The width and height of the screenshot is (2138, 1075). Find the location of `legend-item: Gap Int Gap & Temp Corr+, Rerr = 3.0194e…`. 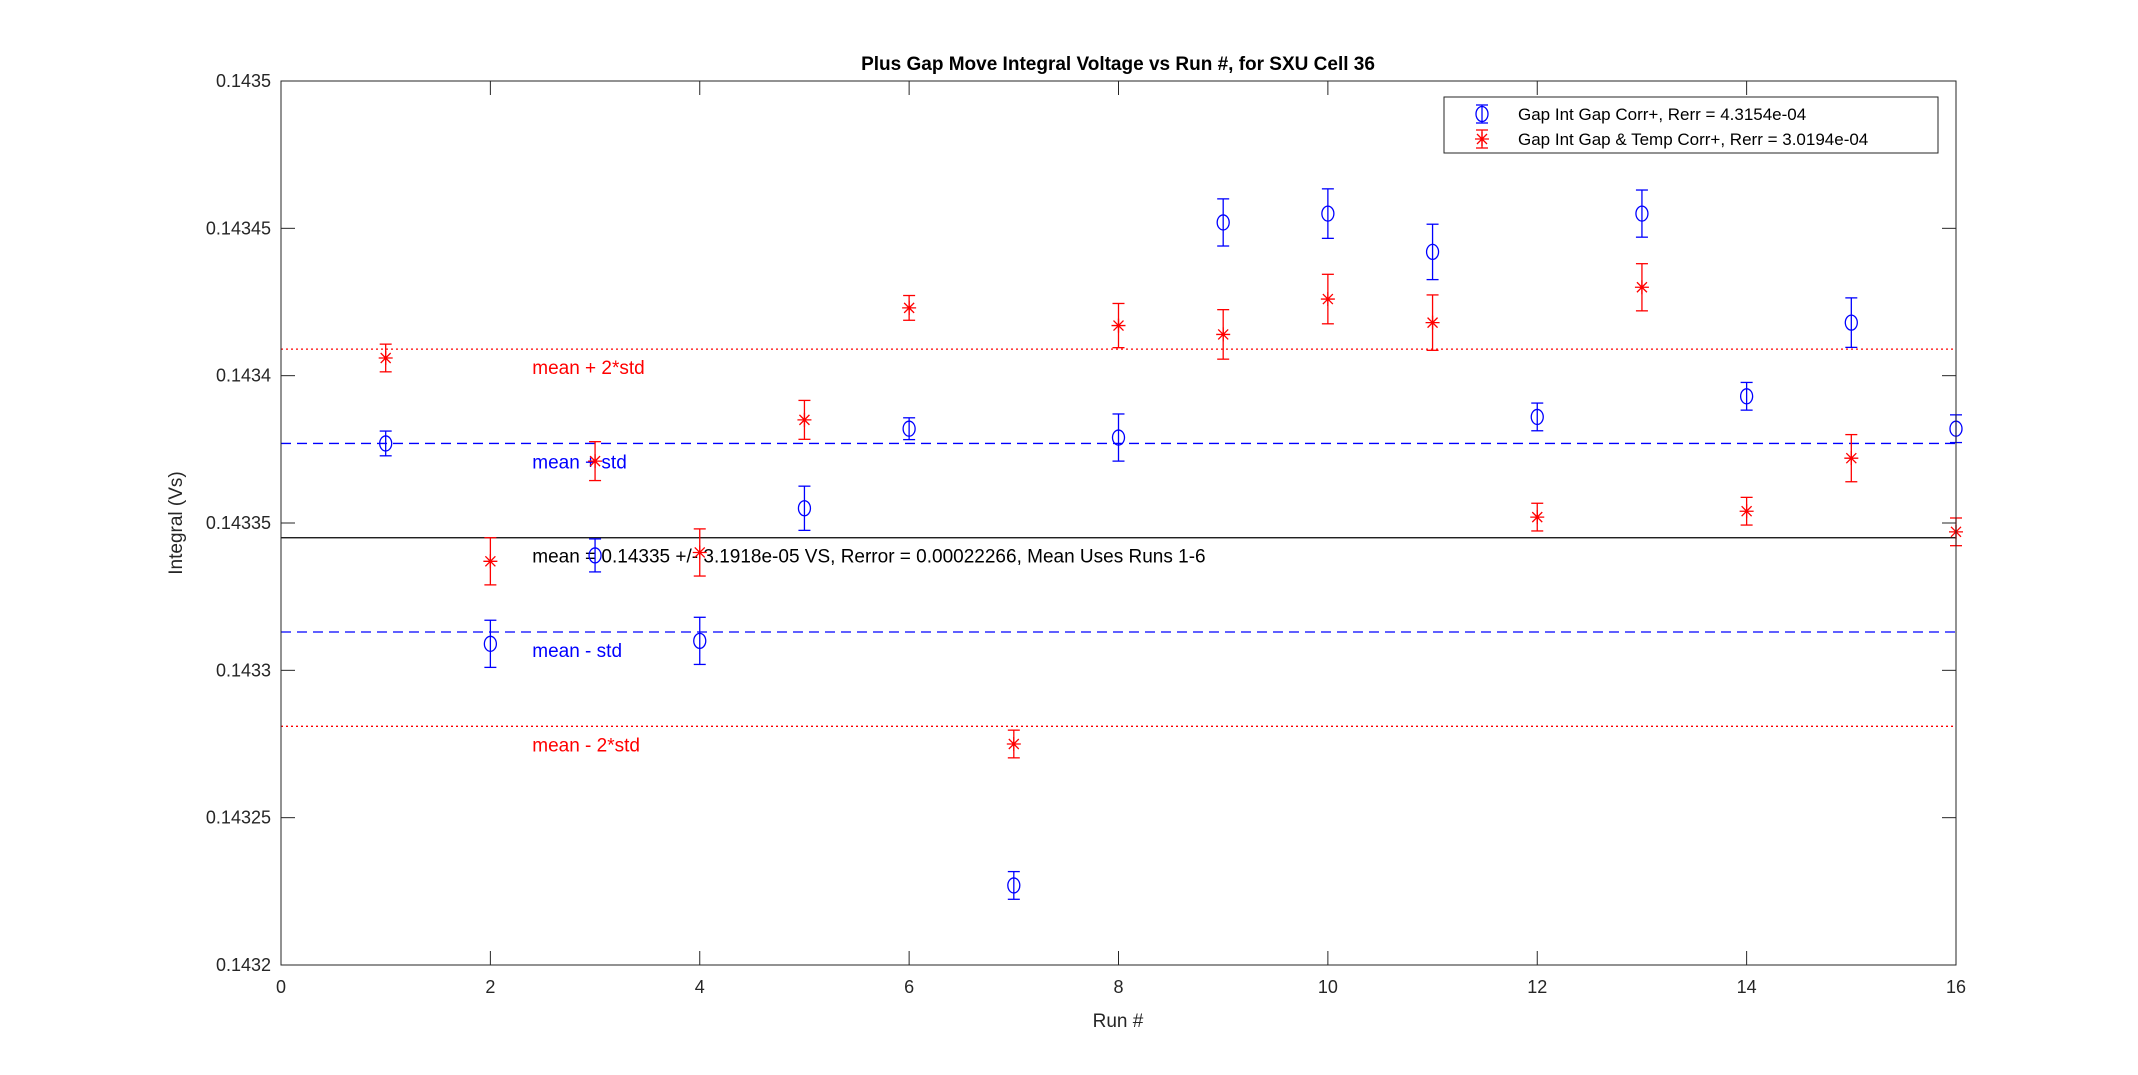

legend-item: Gap Int Gap & Temp Corr+, Rerr = 3.0194e… is located at coordinates (1671, 139).